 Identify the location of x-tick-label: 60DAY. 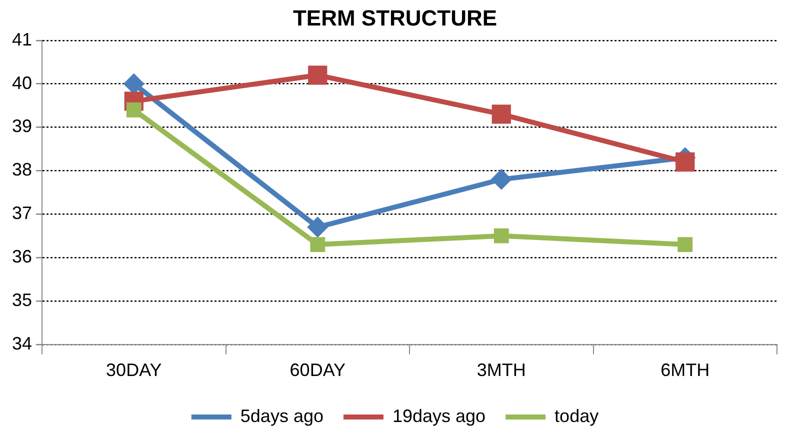
(318, 370).